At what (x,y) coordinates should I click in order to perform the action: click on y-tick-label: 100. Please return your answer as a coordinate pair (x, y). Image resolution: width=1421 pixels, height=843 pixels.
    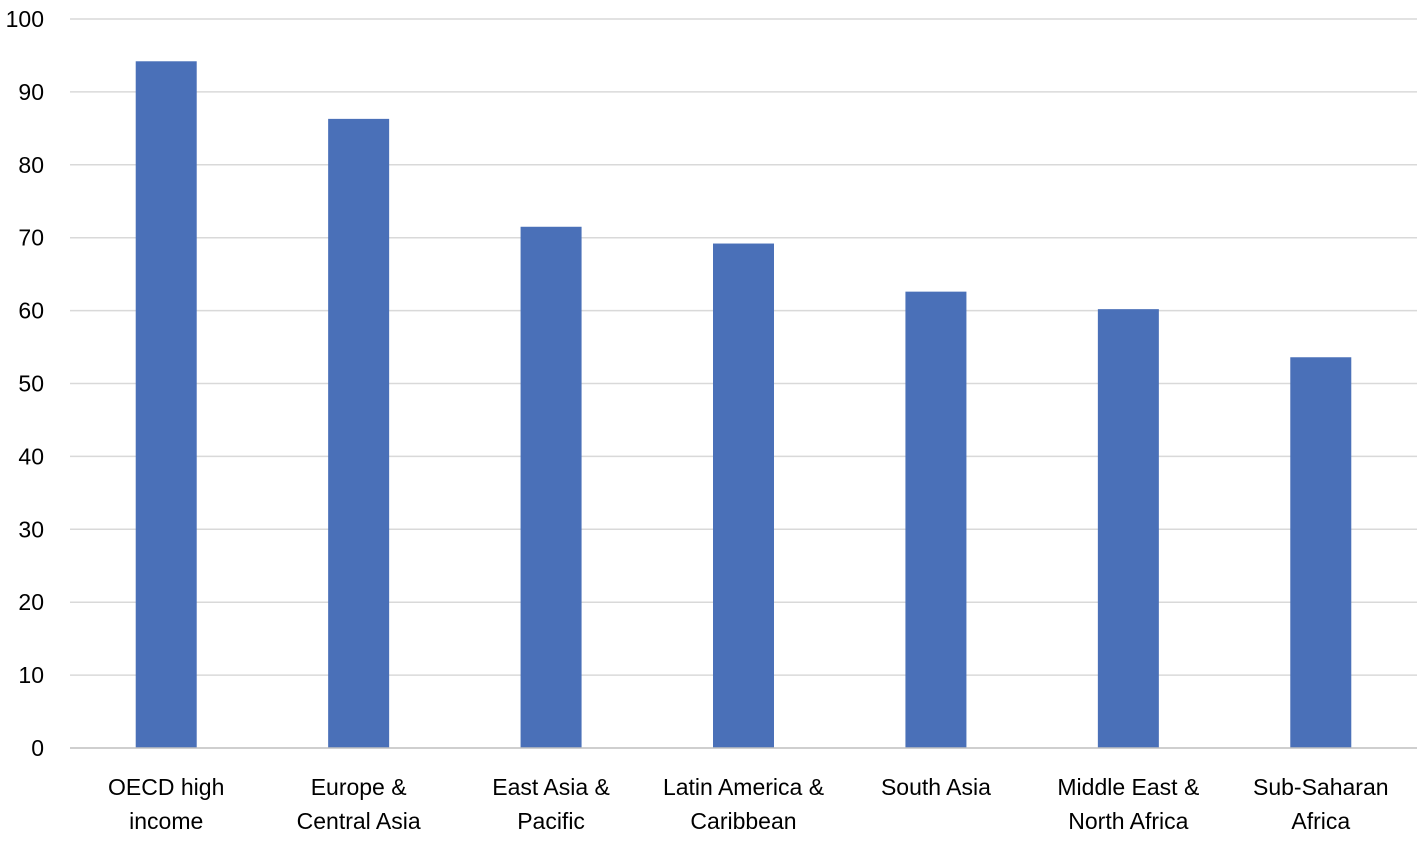
    Looking at the image, I should click on (25, 19).